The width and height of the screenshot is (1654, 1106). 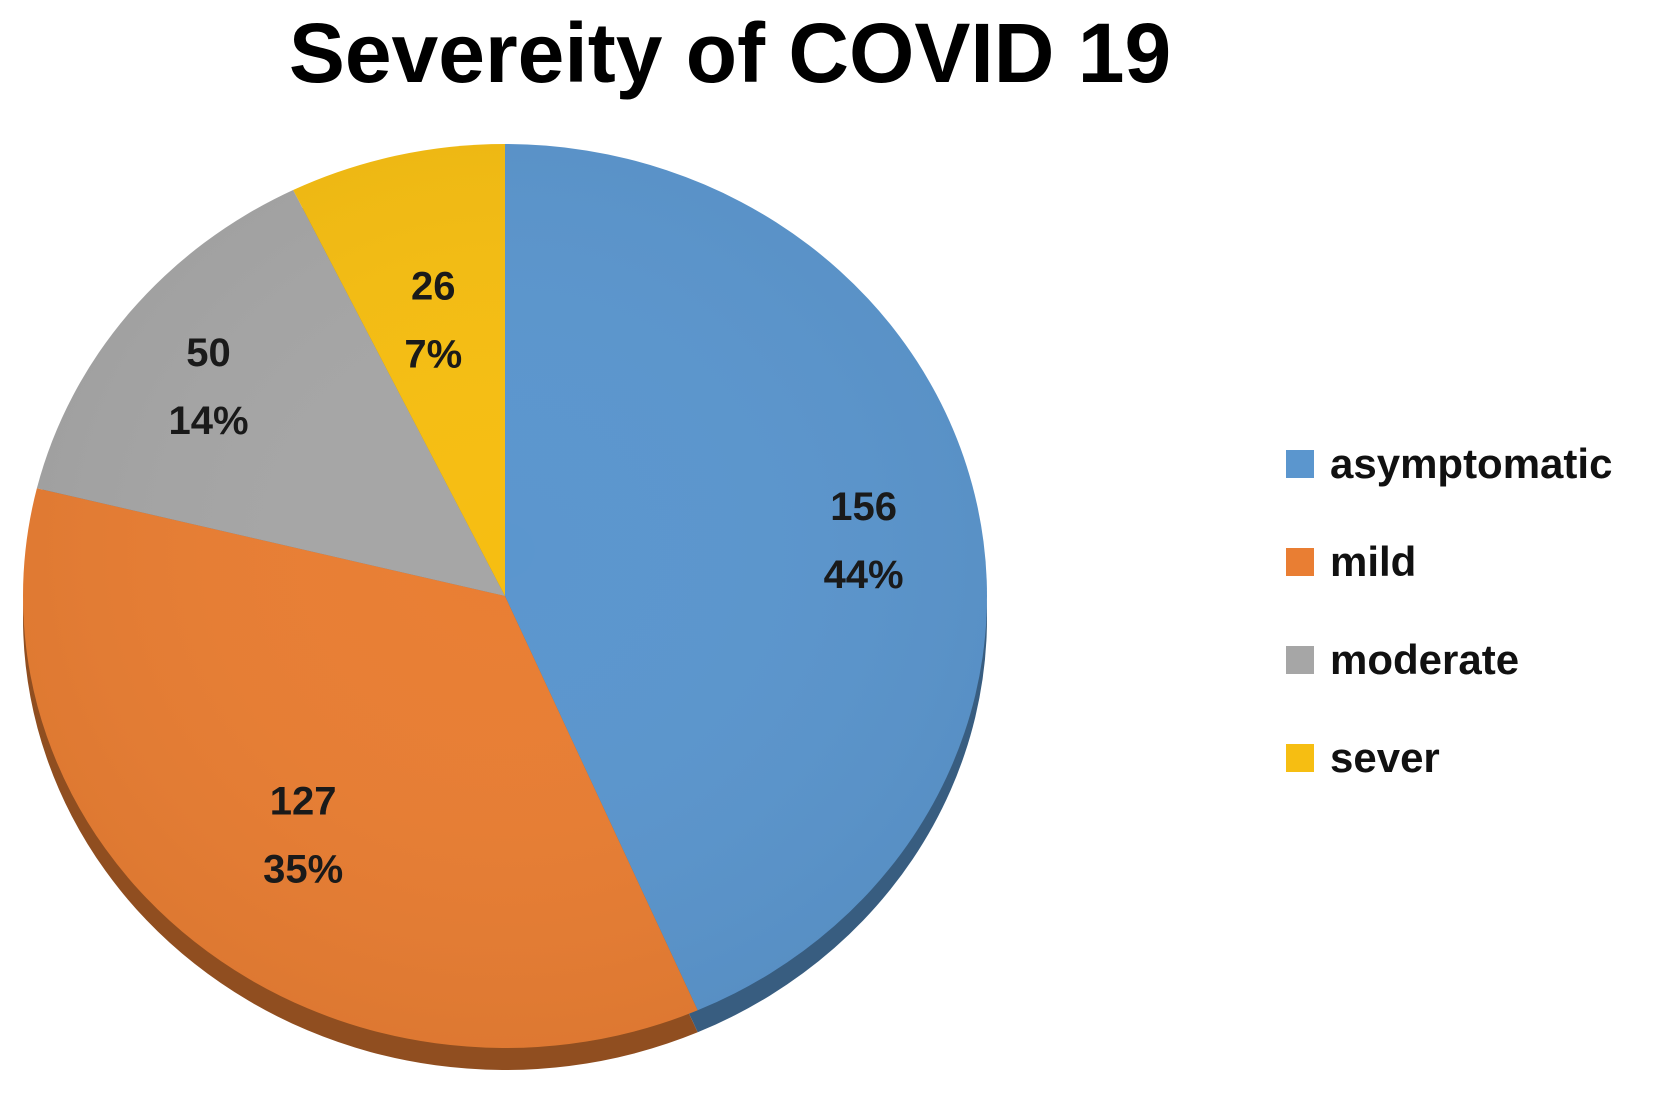 What do you see at coordinates (864, 575) in the screenshot?
I see `data-label-percent-asymptomatic: 44%` at bounding box center [864, 575].